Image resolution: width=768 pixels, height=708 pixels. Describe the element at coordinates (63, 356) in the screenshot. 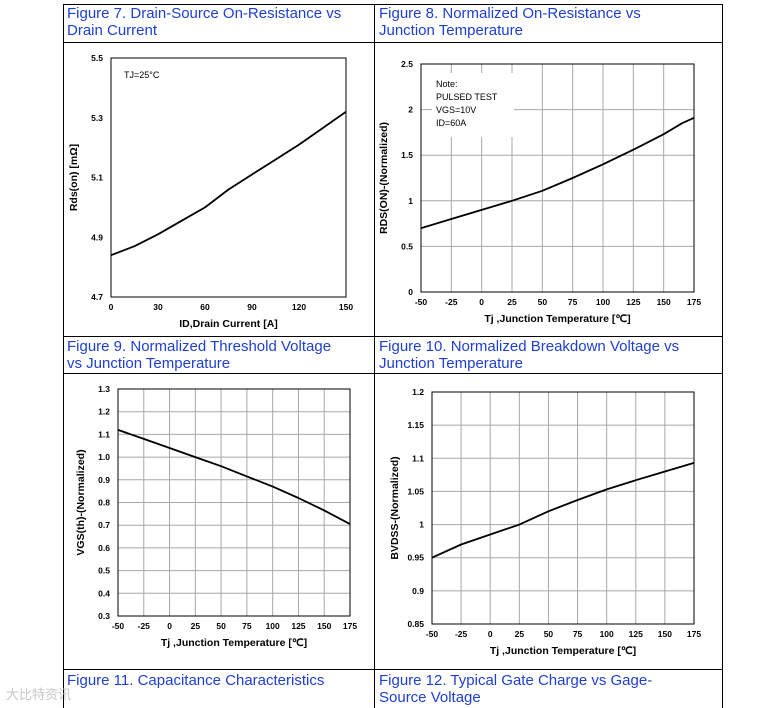

I see `table-border-left` at that location.